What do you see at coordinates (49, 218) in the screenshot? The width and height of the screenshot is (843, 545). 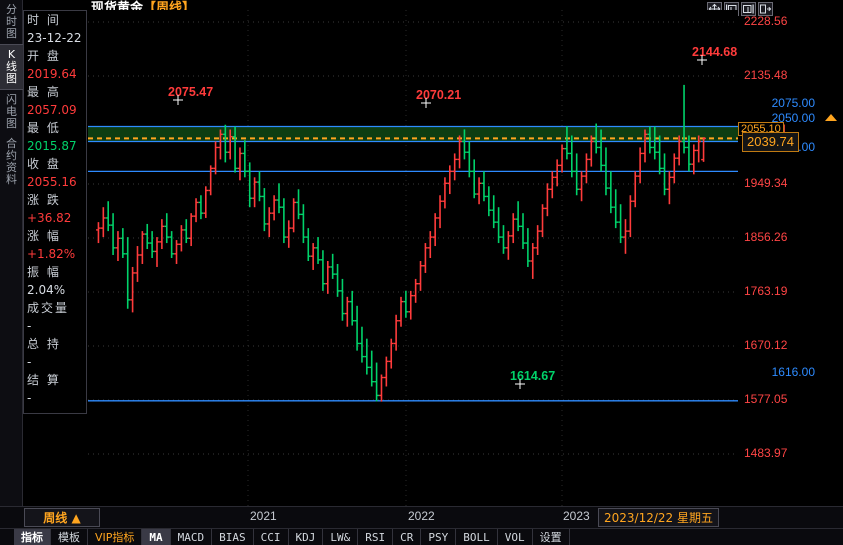 I see `quote-value: +36.82` at bounding box center [49, 218].